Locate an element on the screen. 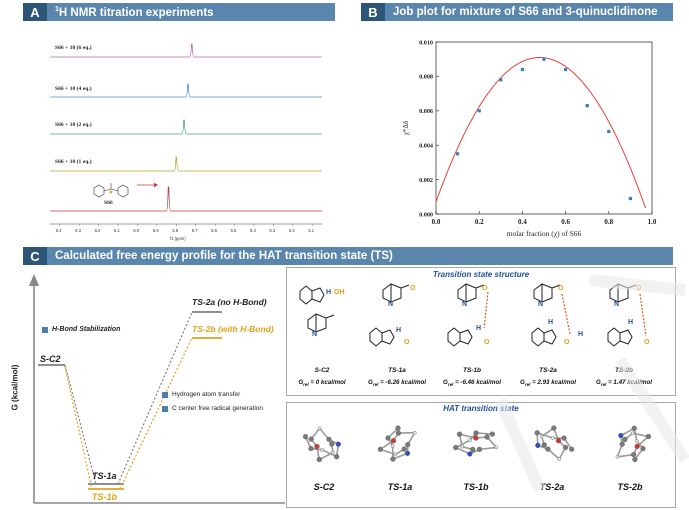 The image size is (689, 510). hat-ts-title: HAT transition state is located at coordinates (481, 408).